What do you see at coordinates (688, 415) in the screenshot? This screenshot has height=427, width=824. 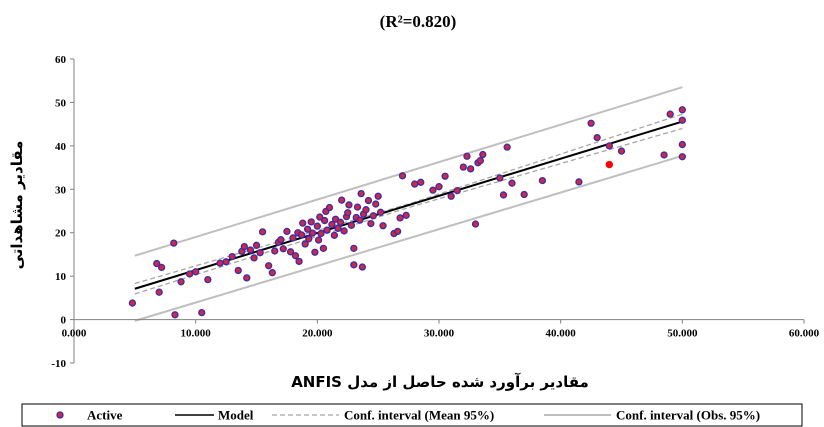 I see `legend-label: Conf. interval (Obs. 95%)` at bounding box center [688, 415].